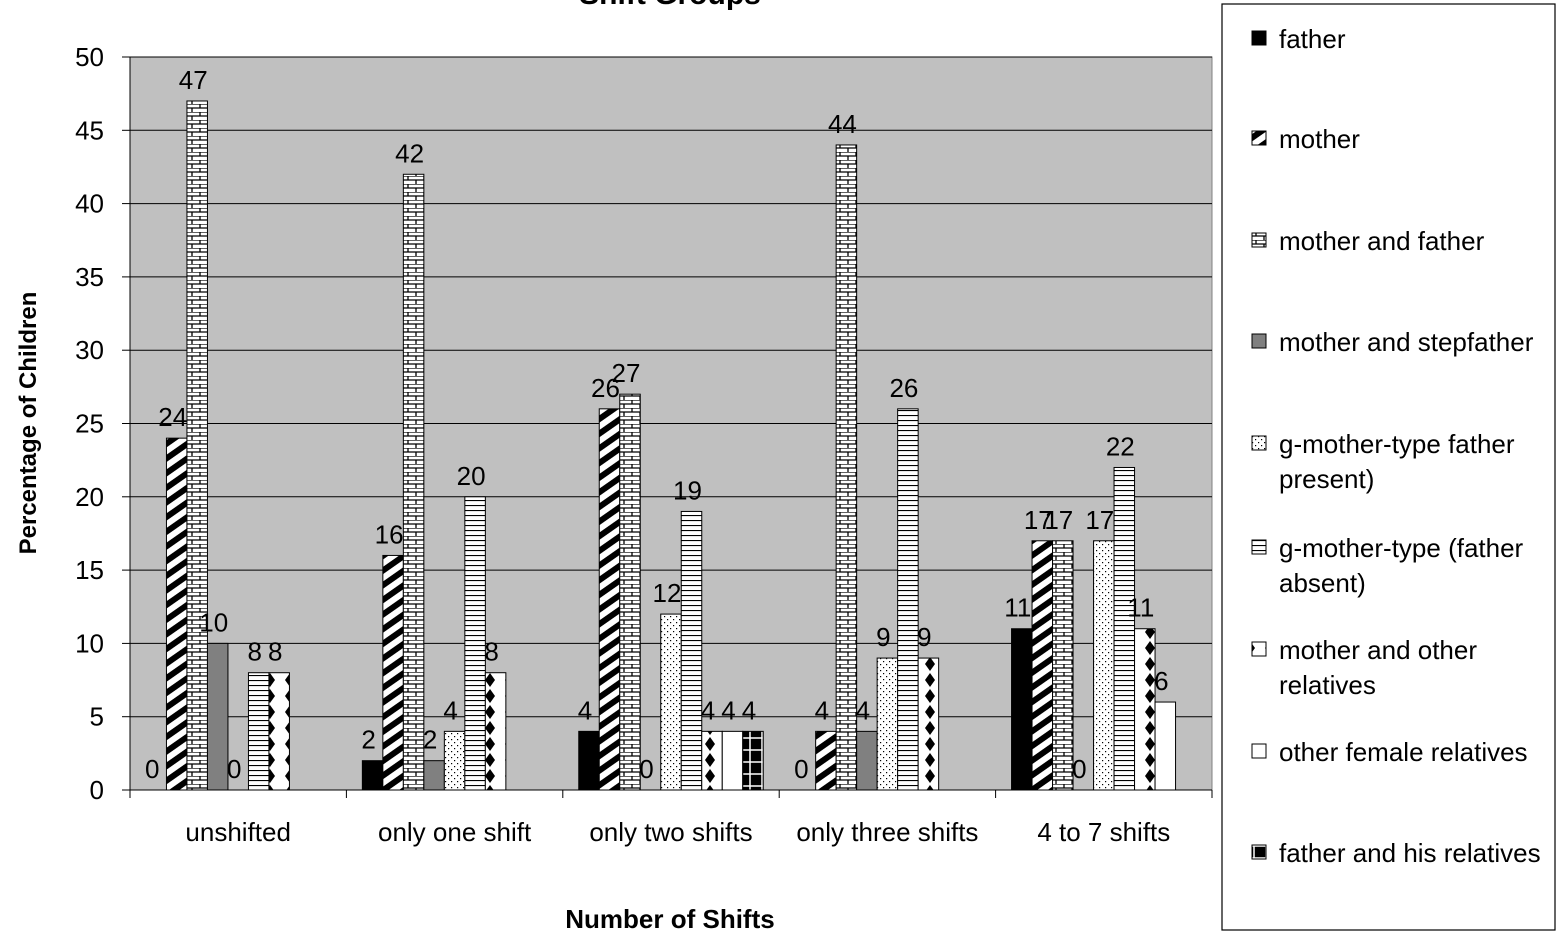 The width and height of the screenshot is (1557, 935). Describe the element at coordinates (97, 717) in the screenshot. I see `y-tick-label: 5` at that location.